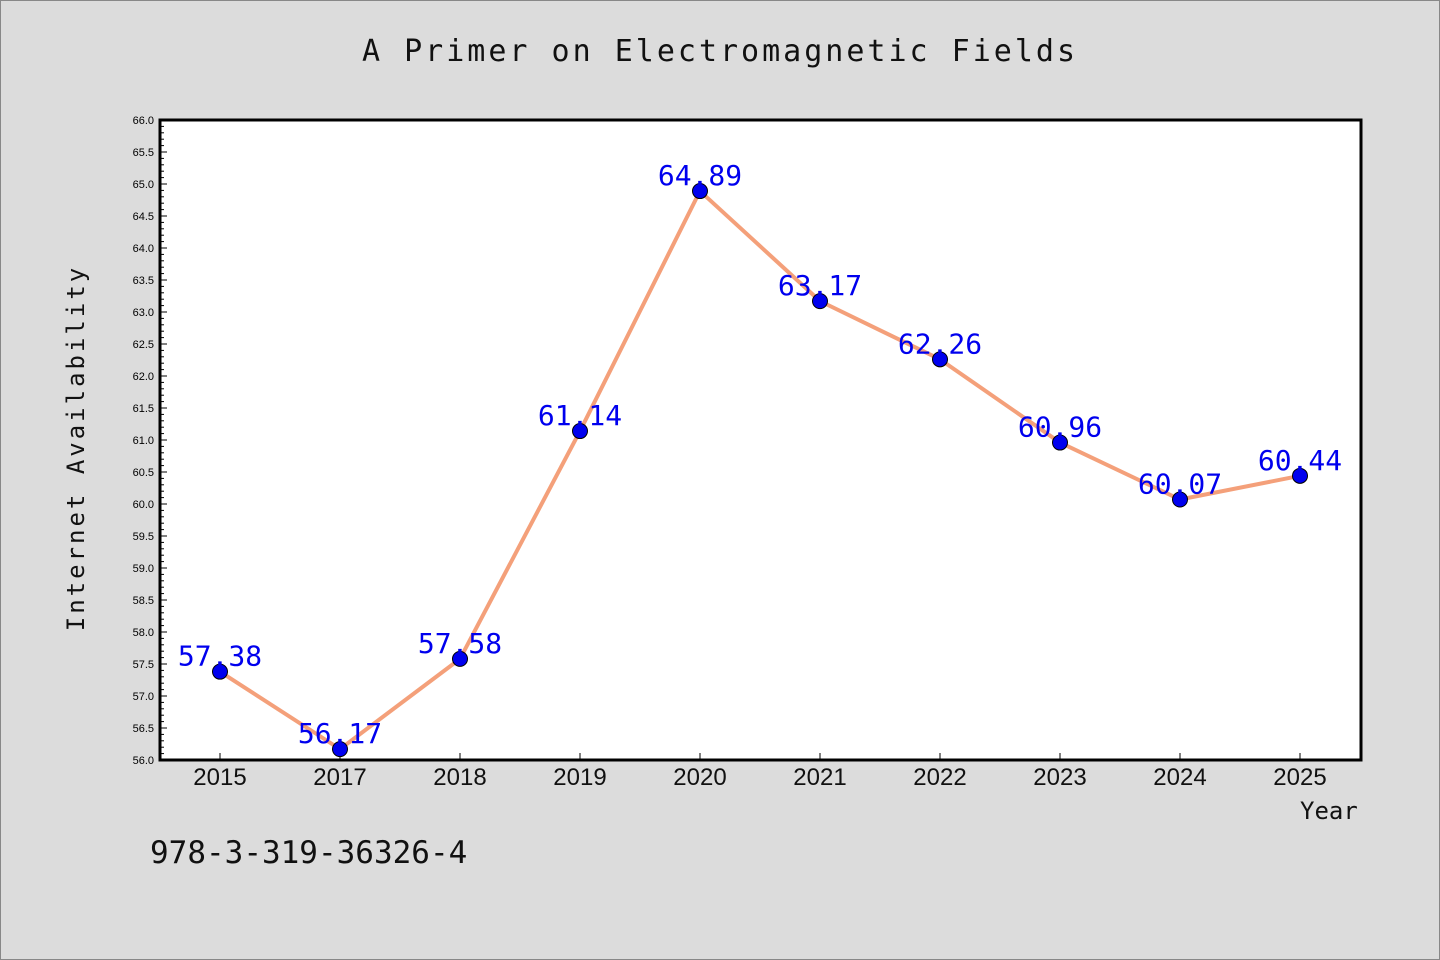 The image size is (1440, 960). Describe the element at coordinates (219, 777) in the screenshot. I see `x-tick-label: 2015` at that location.